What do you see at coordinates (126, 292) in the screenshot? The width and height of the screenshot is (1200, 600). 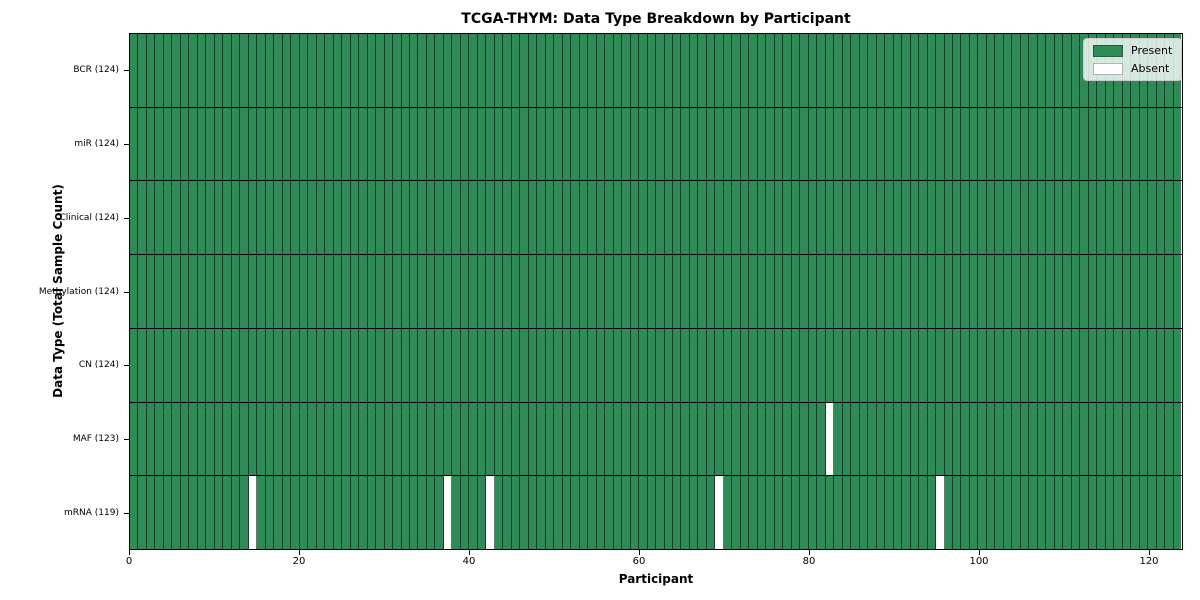 I see `y-tick-mark` at bounding box center [126, 292].